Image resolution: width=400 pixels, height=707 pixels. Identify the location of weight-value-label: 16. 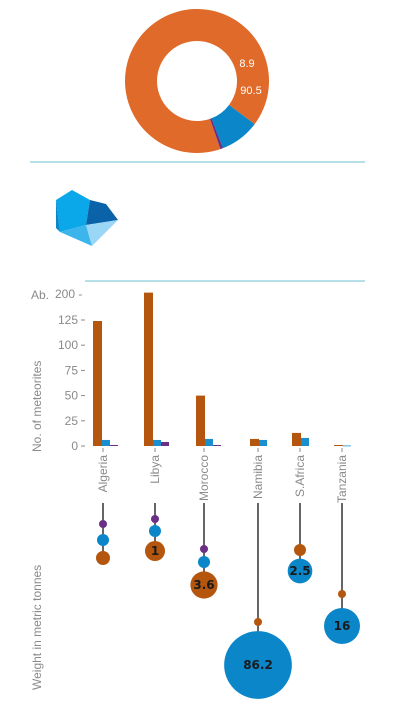
(342, 626).